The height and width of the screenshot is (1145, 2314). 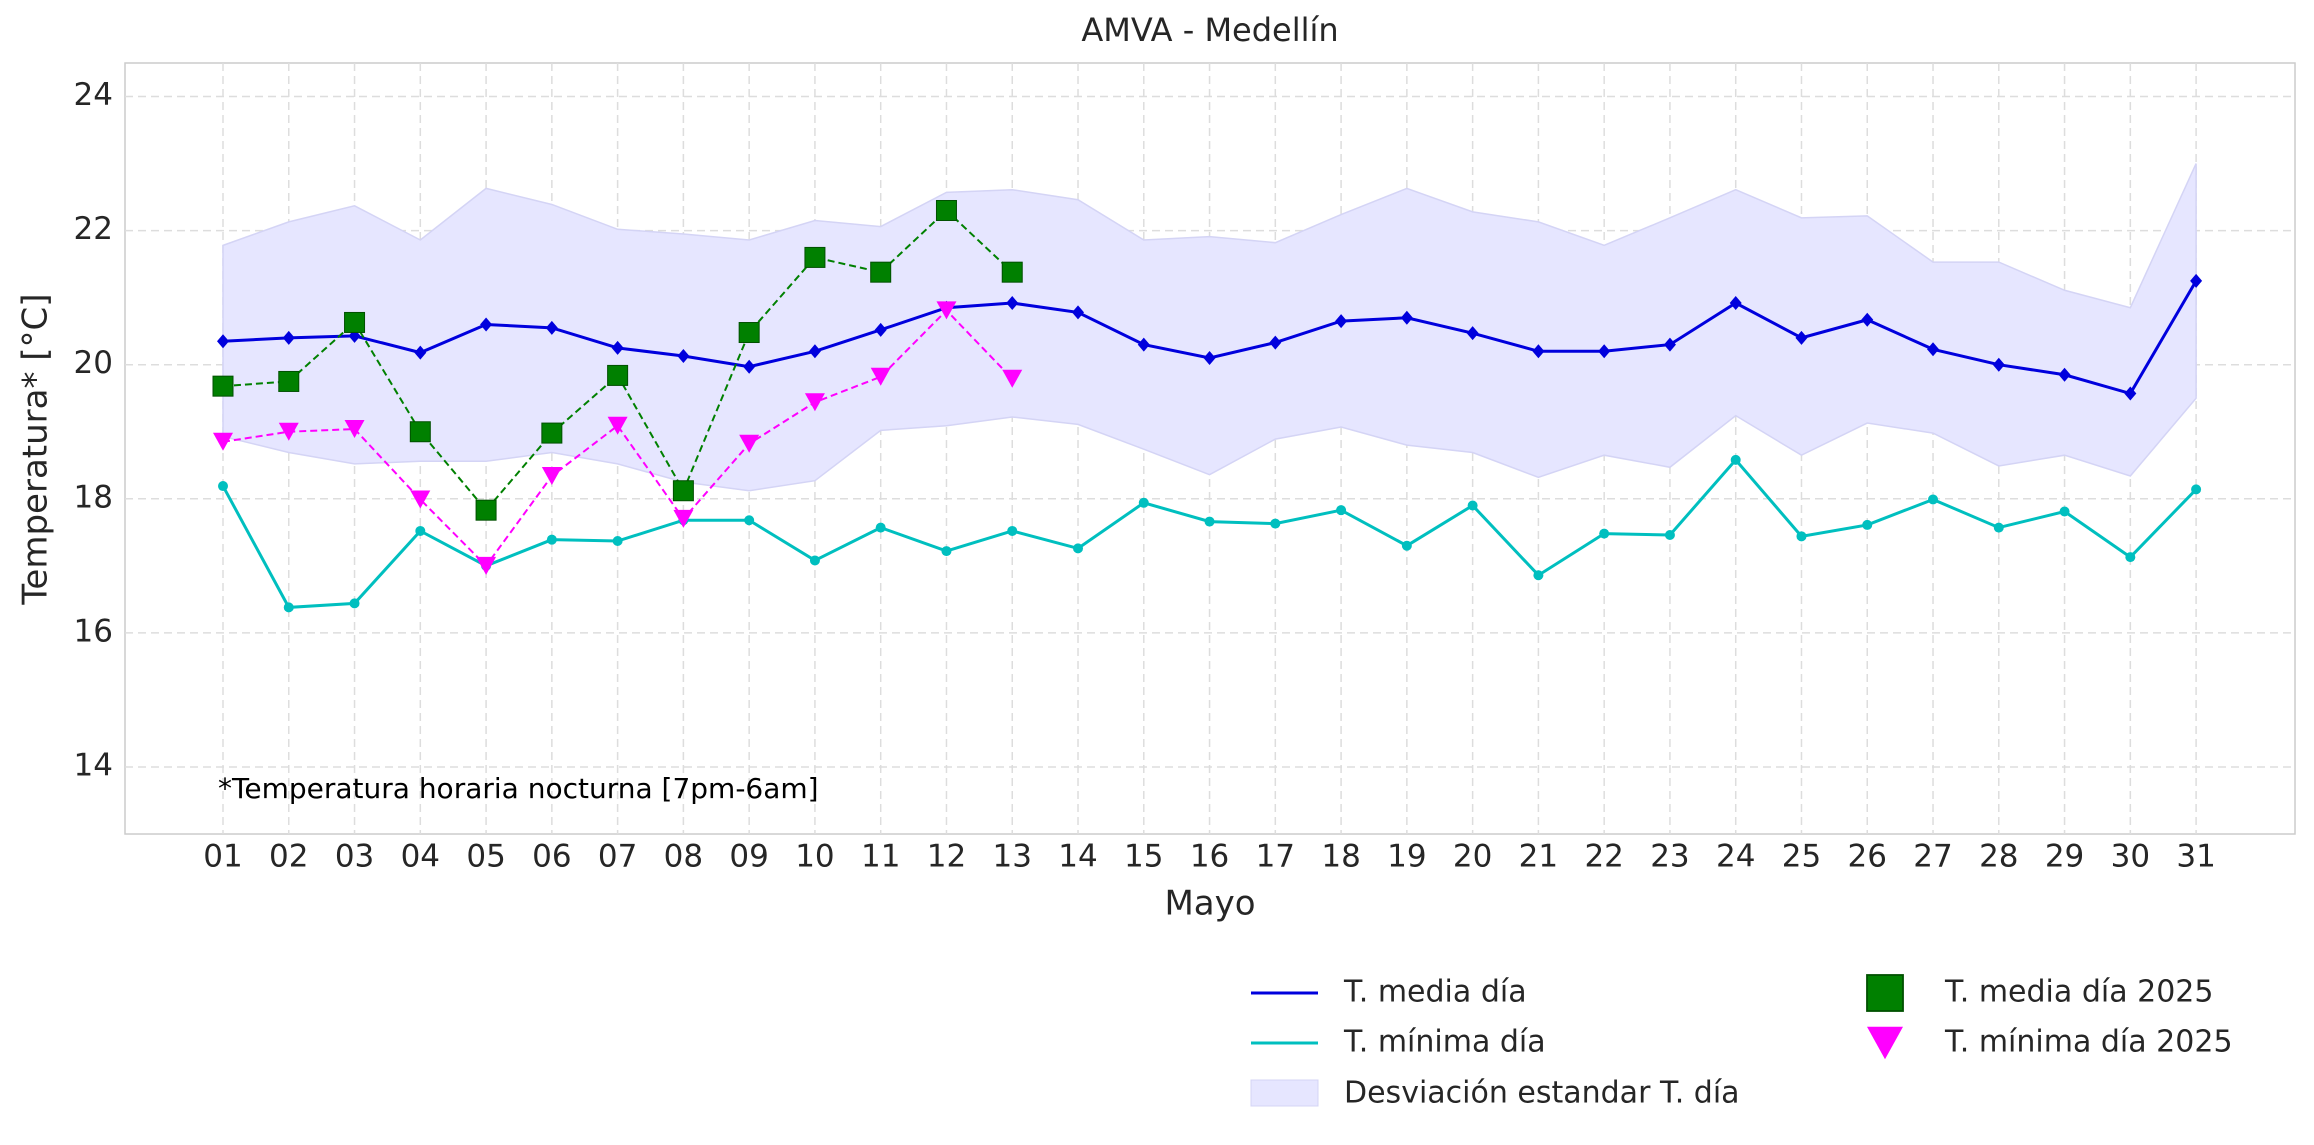 I want to click on x-tick-label: 07, so click(x=617, y=857).